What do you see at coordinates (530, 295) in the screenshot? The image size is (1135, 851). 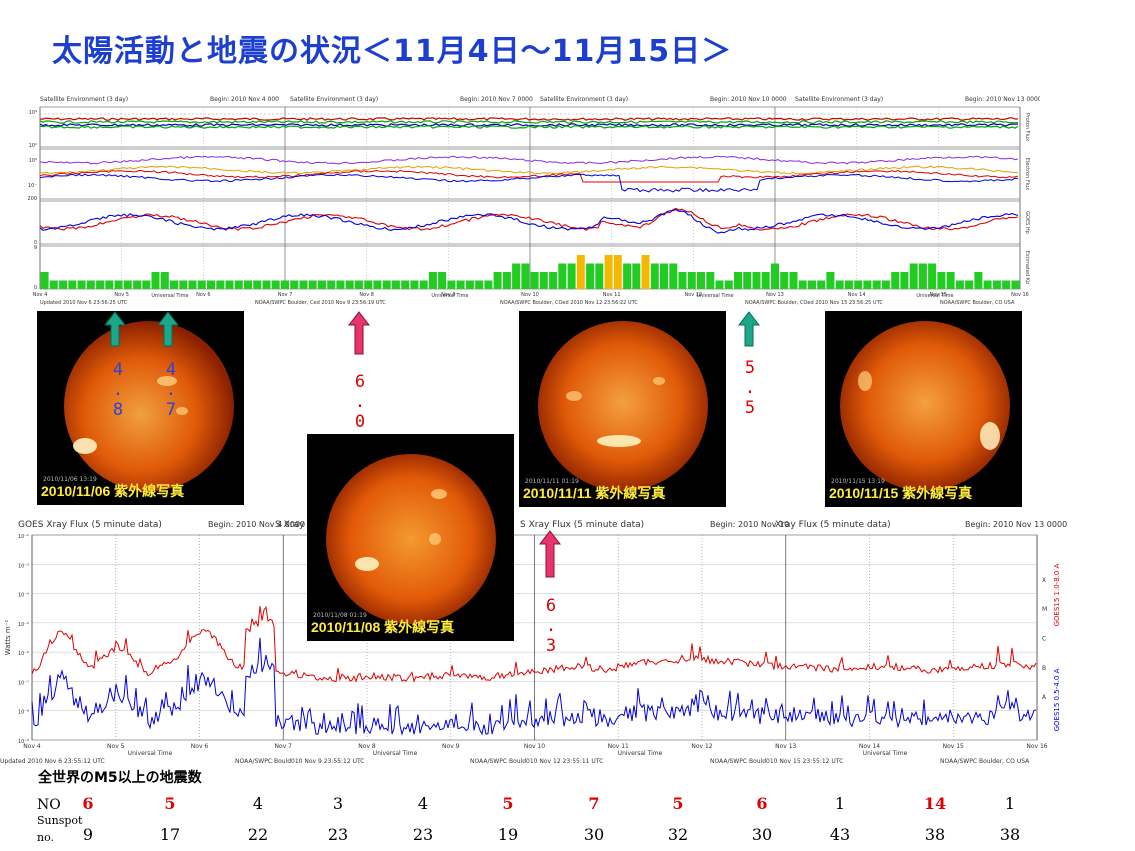 I see `day-tick-label: Nov 10` at bounding box center [530, 295].